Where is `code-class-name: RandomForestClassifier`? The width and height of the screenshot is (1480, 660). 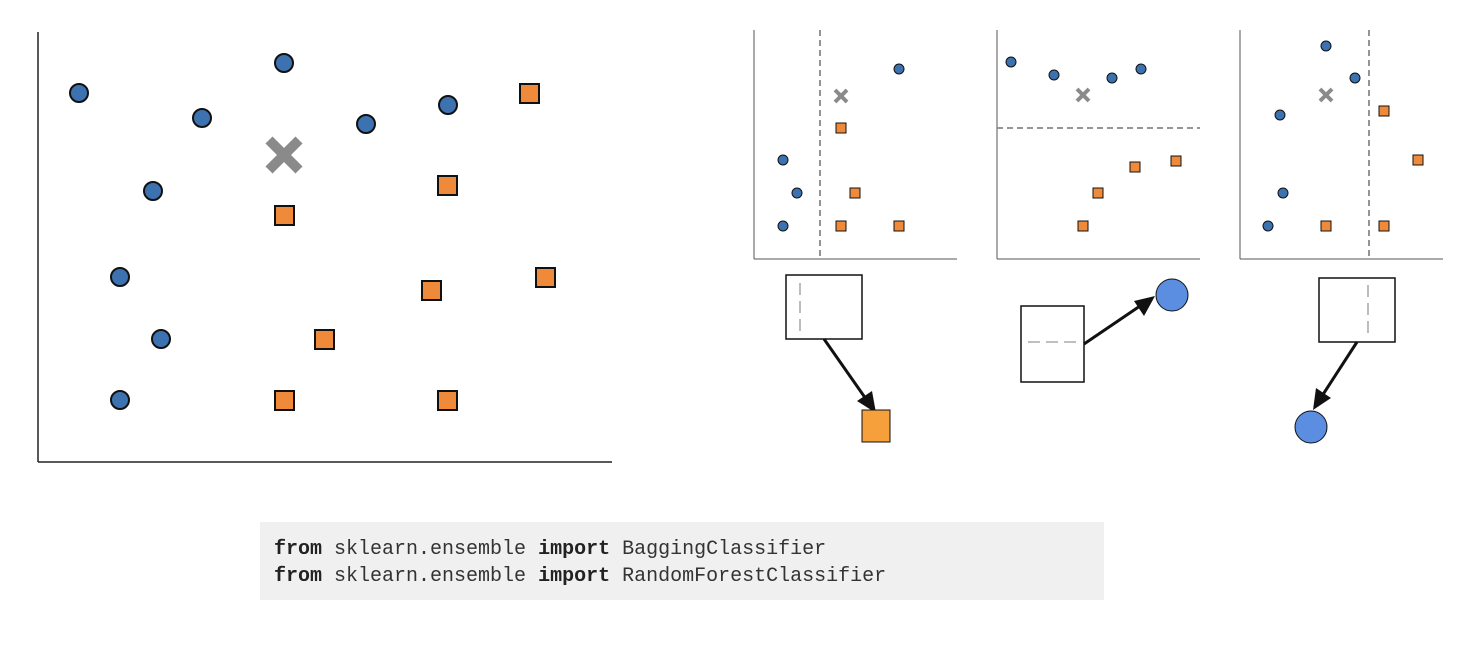 code-class-name: RandomForestClassifier is located at coordinates (754, 576).